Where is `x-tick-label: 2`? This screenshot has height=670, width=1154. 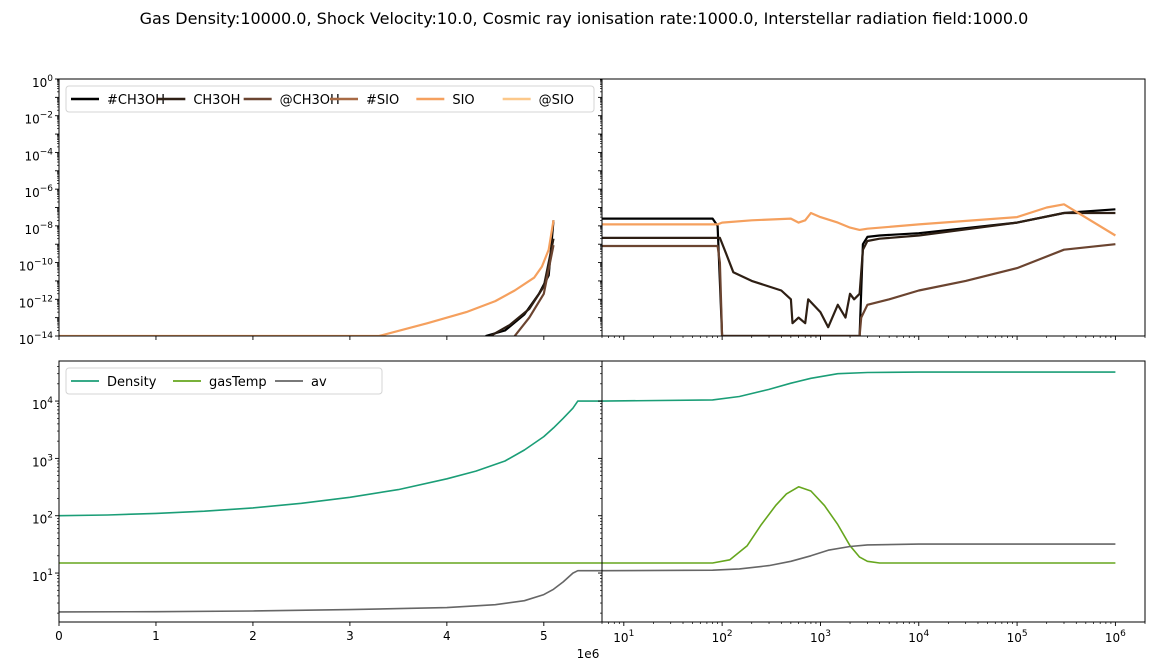
x-tick-label: 2 is located at coordinates (253, 636).